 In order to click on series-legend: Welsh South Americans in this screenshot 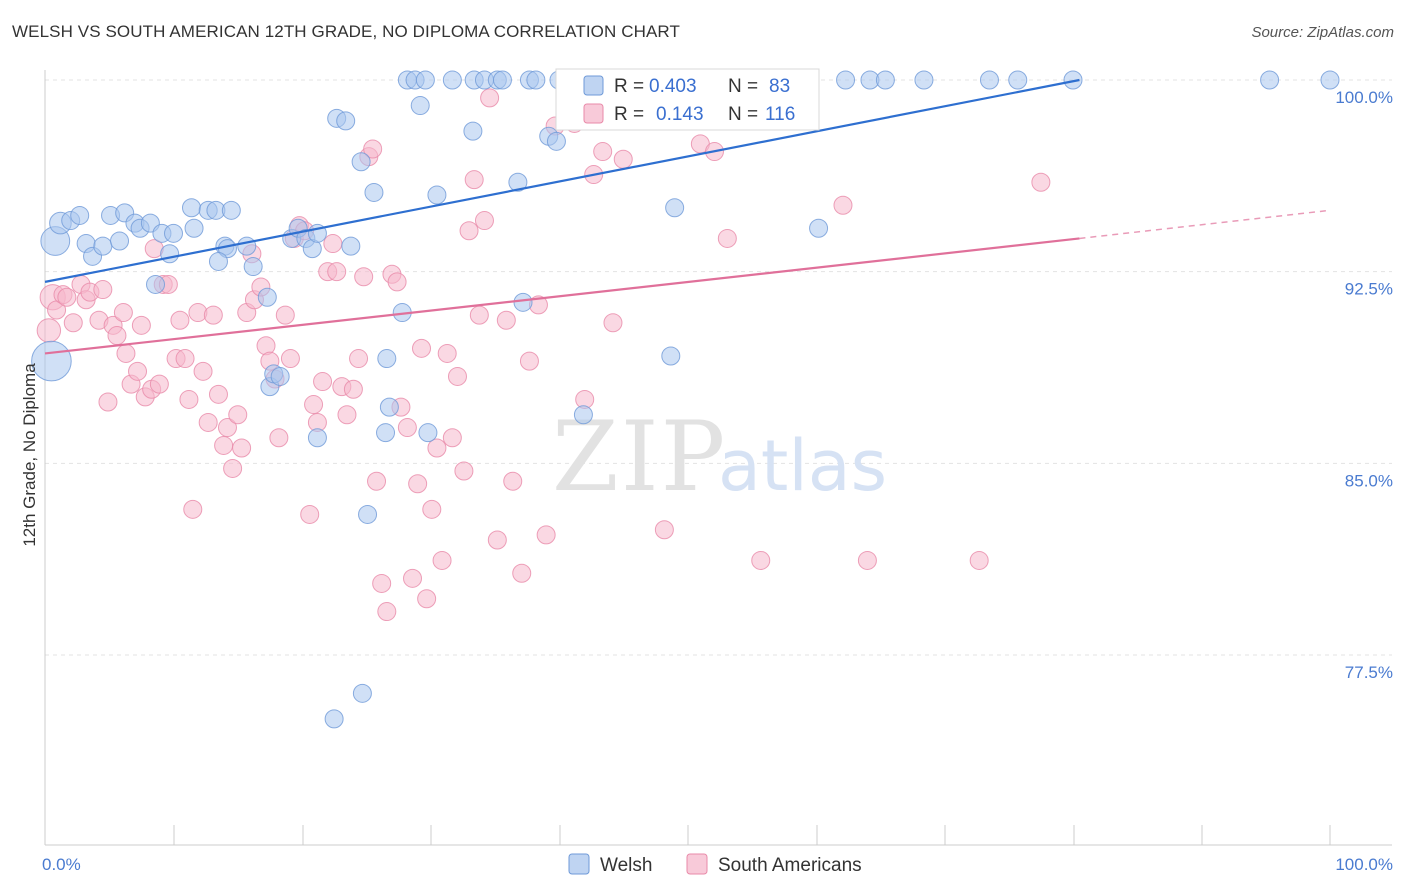, I will do `click(715, 864)`.